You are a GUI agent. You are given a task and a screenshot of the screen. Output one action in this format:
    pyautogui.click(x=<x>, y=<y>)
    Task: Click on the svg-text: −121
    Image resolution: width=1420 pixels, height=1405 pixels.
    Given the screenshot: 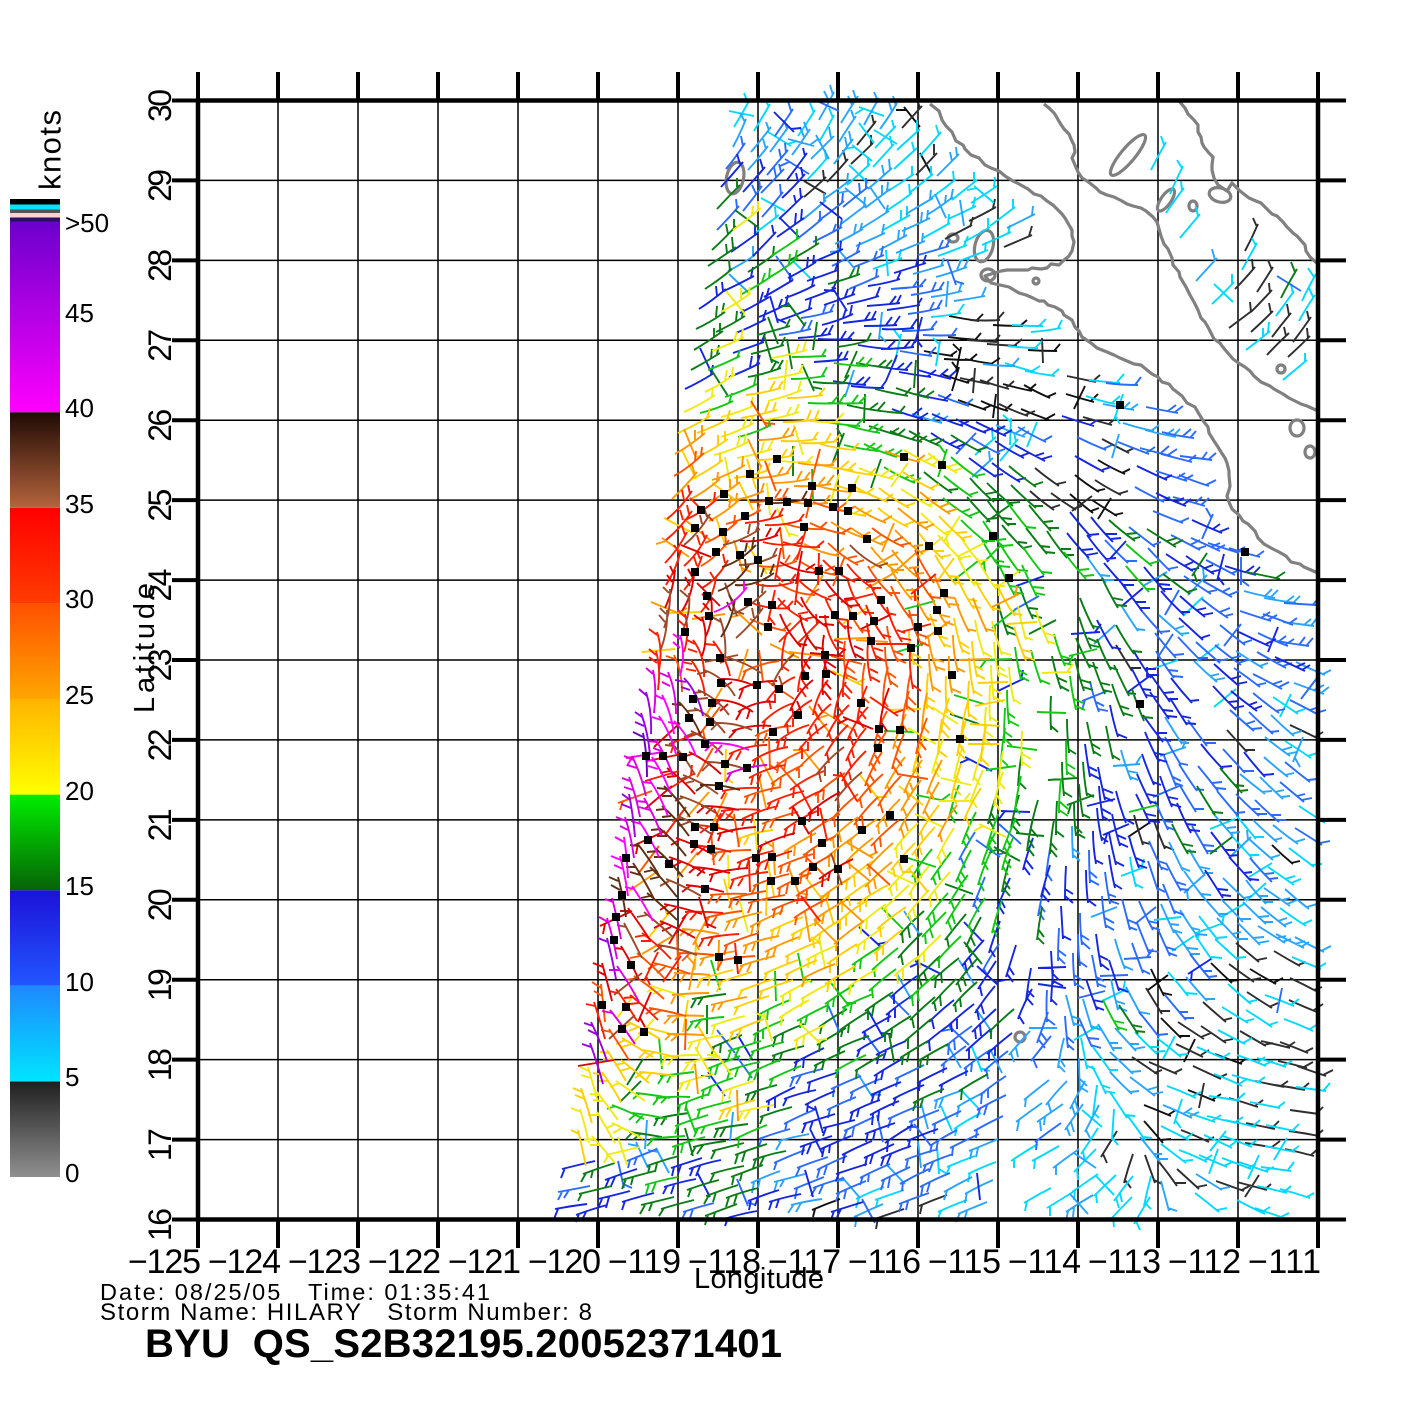 What is the action you would take?
    pyautogui.click(x=484, y=1262)
    